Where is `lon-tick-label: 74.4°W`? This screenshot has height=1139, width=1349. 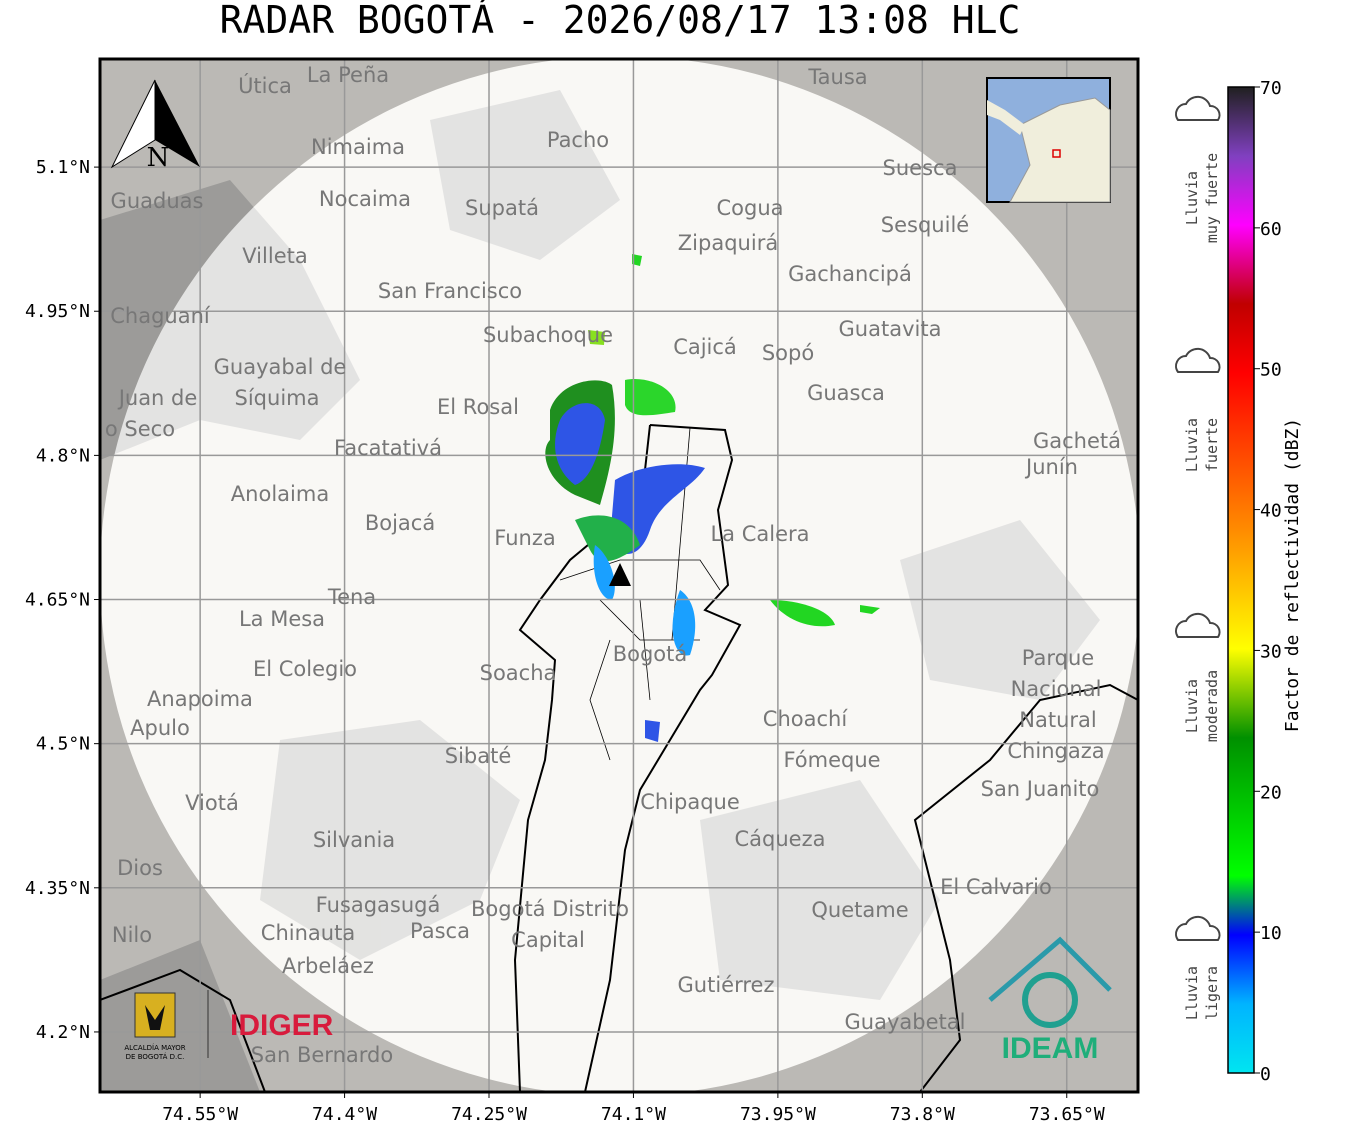
lon-tick-label: 74.4°W is located at coordinates (344, 1114).